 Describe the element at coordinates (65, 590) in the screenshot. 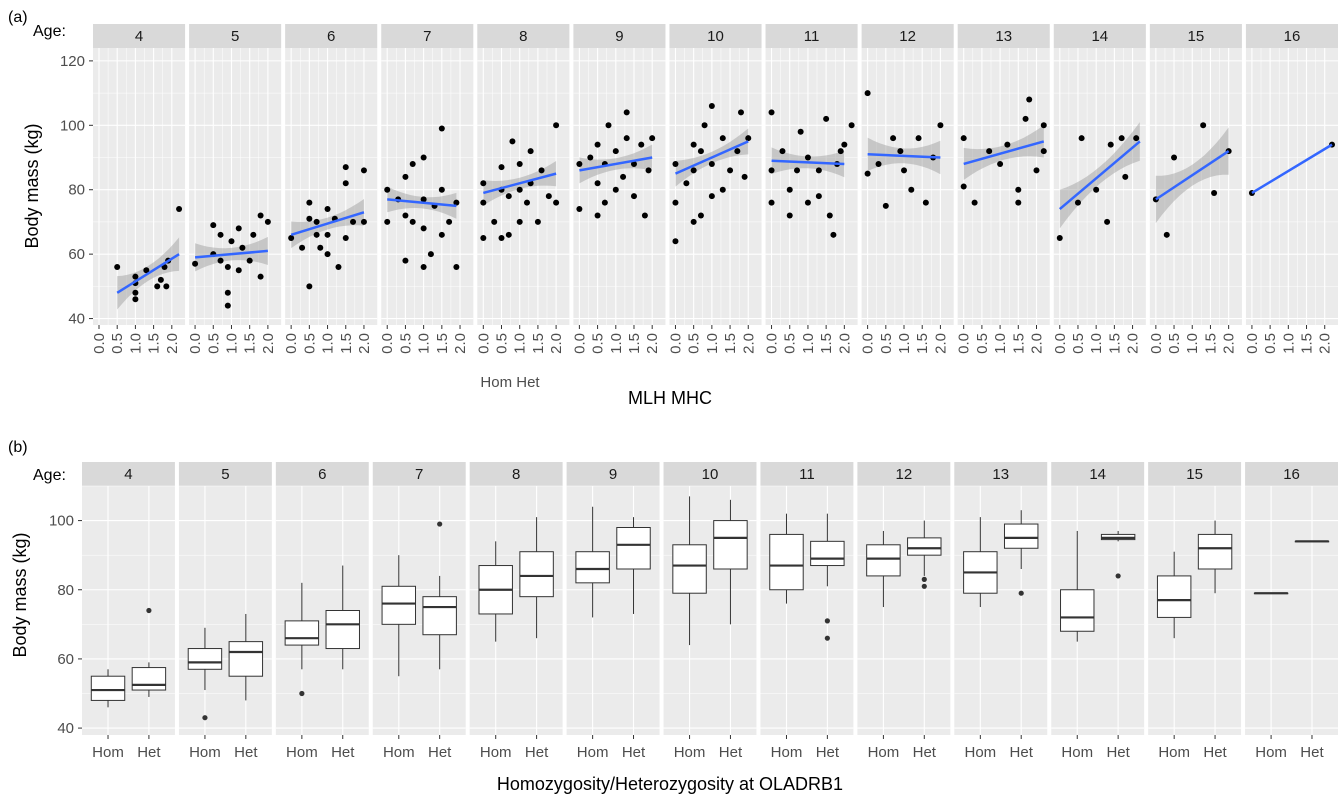

I see `panel-b-y-tick-label: 80` at that location.